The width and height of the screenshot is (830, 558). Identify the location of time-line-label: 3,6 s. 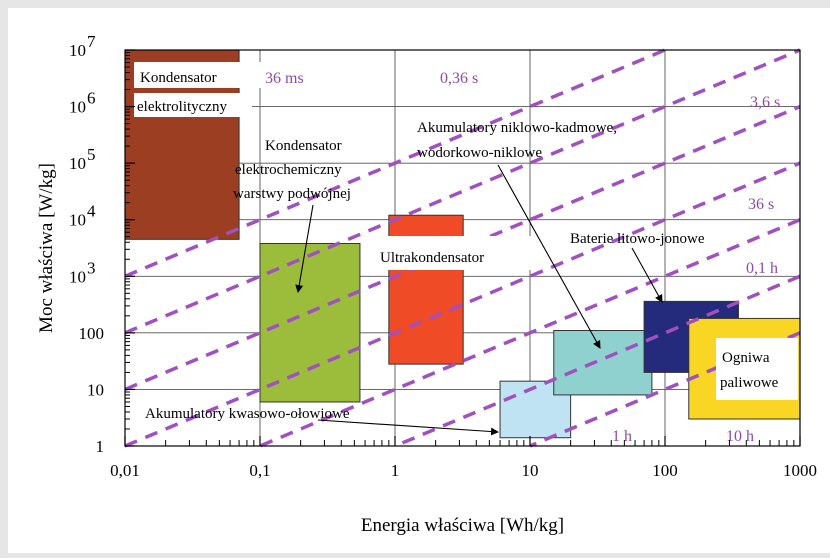
(765, 102).